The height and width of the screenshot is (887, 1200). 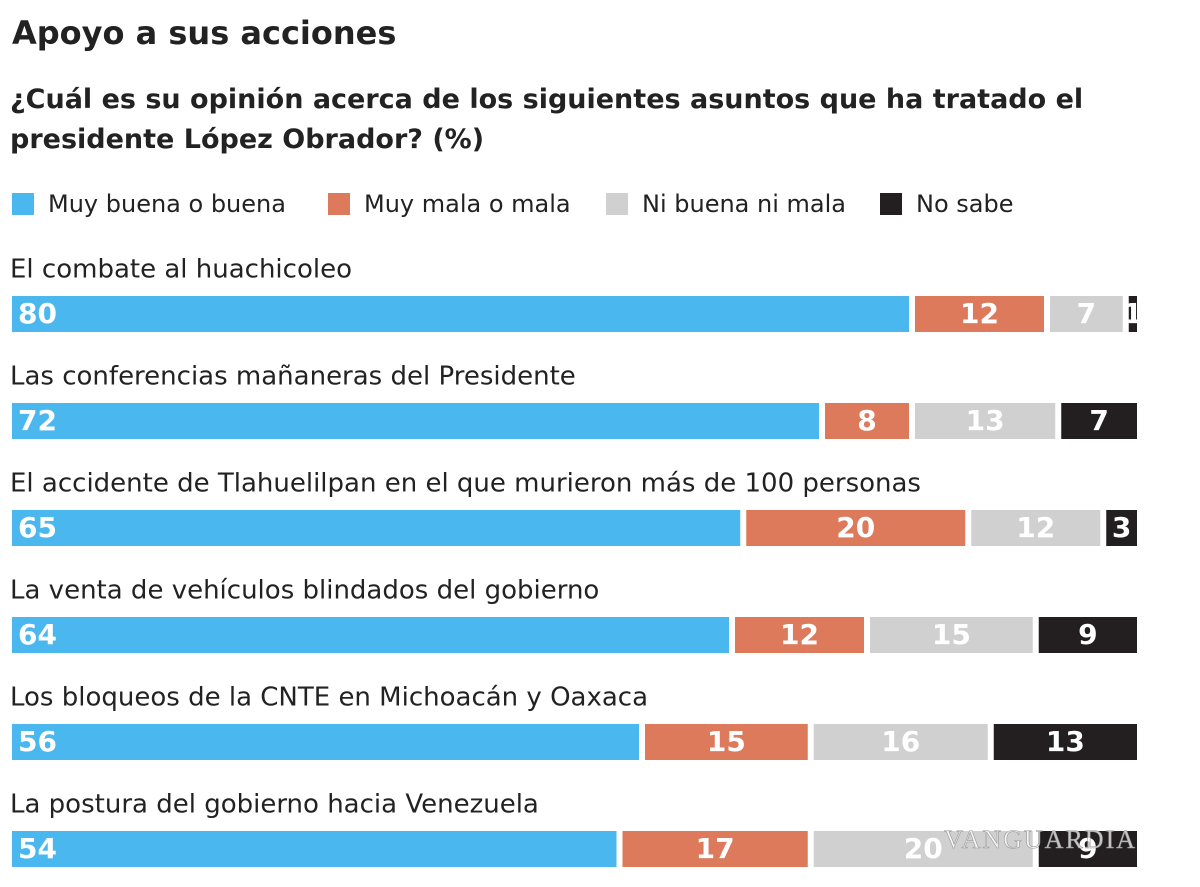 I want to click on category-label: El combate al huachicoleo, so click(x=181, y=270).